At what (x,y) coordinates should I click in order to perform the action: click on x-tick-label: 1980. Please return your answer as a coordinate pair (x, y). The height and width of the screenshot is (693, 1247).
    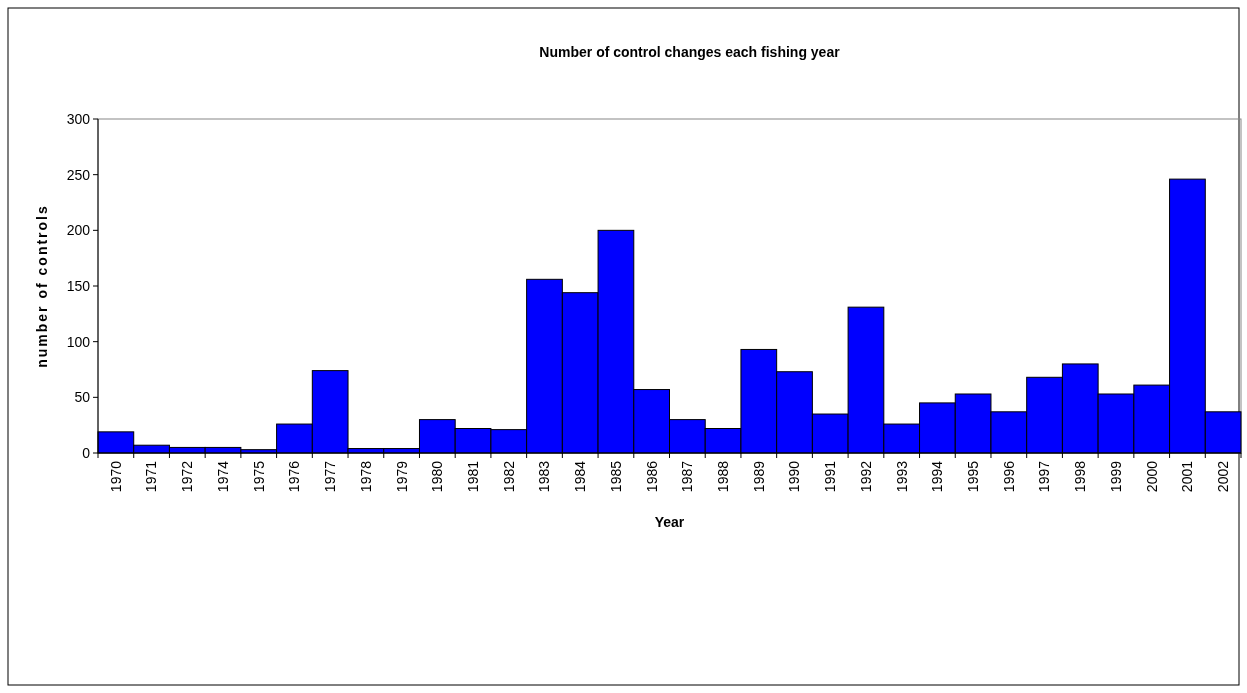
    Looking at the image, I should click on (437, 476).